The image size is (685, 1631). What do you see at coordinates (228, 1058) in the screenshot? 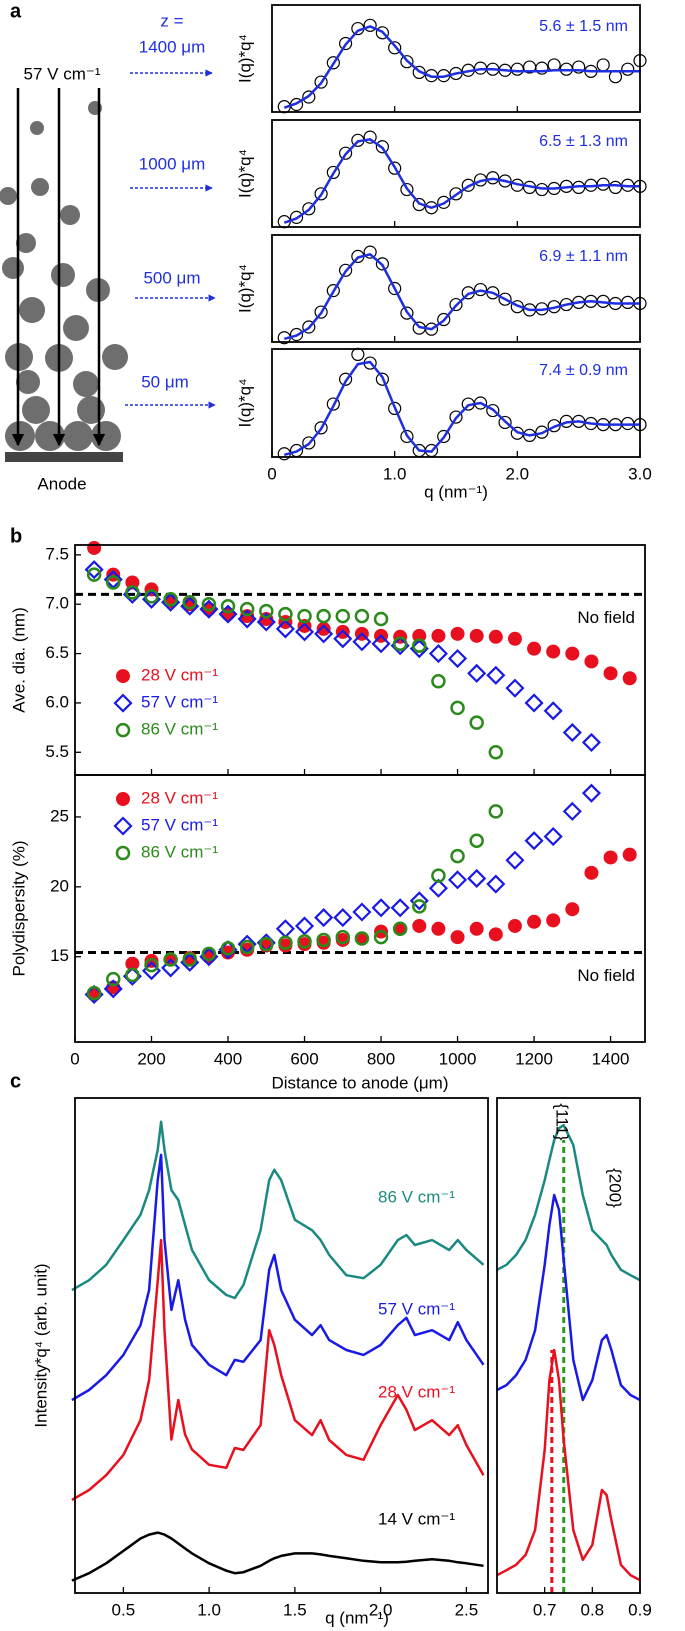
I see `x-tick-label: 400` at bounding box center [228, 1058].